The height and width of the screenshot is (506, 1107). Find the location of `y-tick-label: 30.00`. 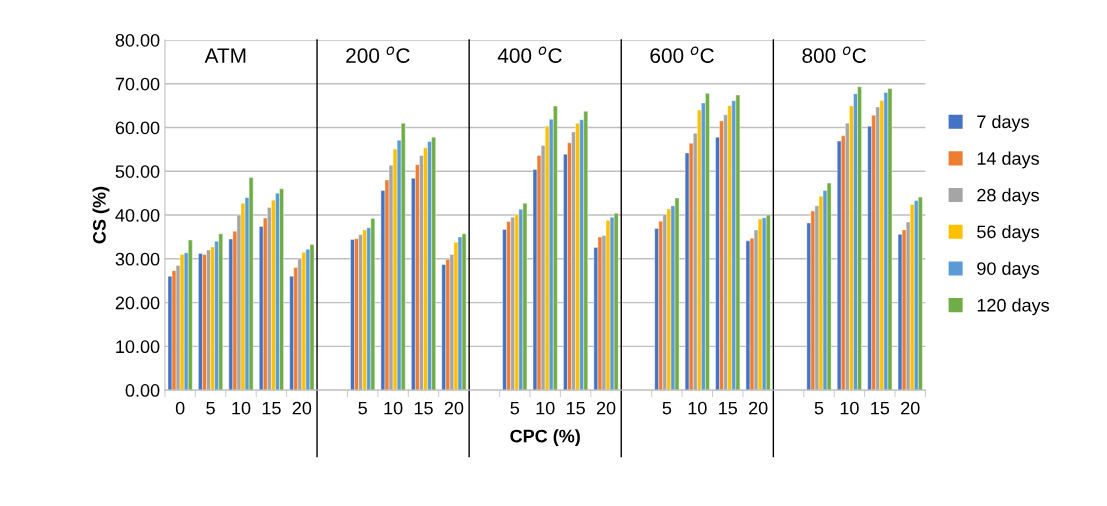

y-tick-label: 30.00 is located at coordinates (137, 259).